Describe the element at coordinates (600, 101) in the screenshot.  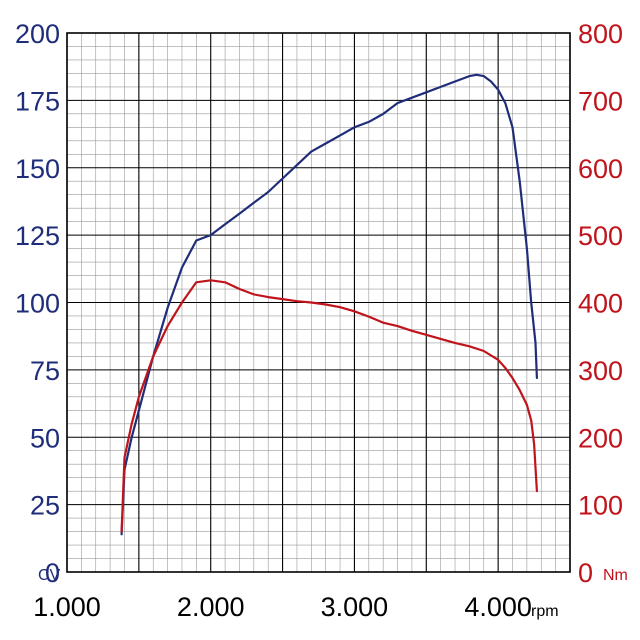
I see `right-axis-tick-label: 700` at that location.